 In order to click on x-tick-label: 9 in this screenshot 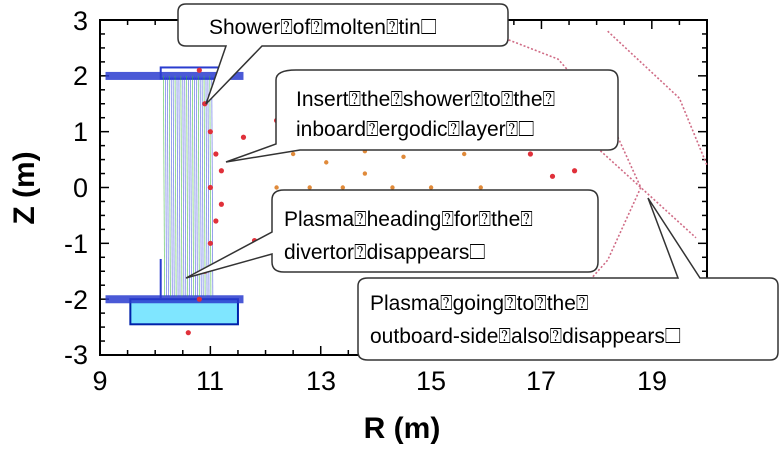, I will do `click(99, 381)`.